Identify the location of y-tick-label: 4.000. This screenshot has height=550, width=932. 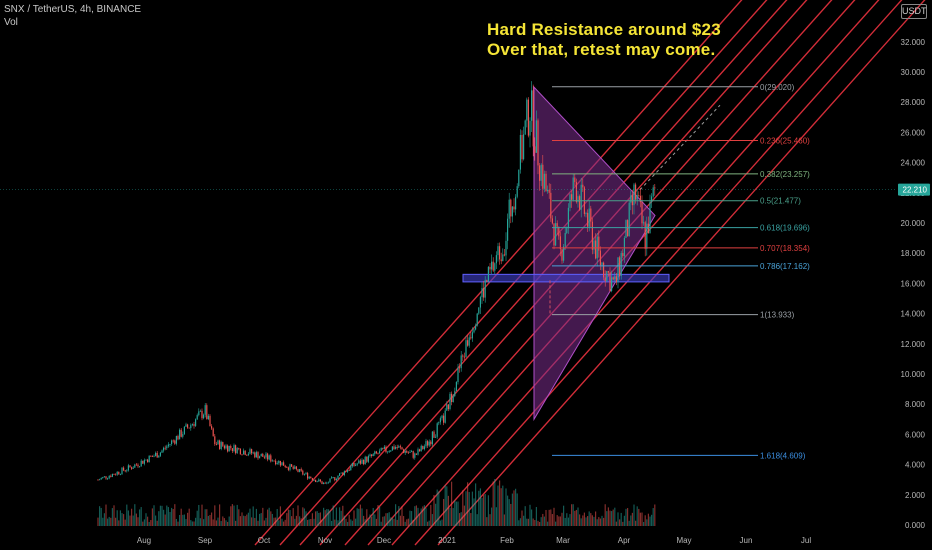
(915, 465).